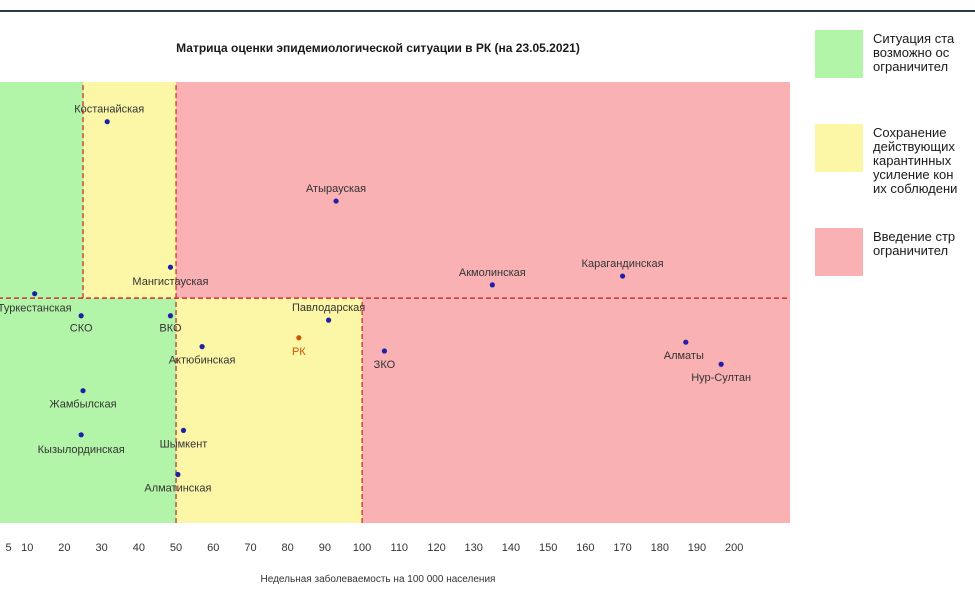 The height and width of the screenshot is (600, 975). Describe the element at coordinates (325, 548) in the screenshot. I see `x-tick-label-9: 90` at that location.